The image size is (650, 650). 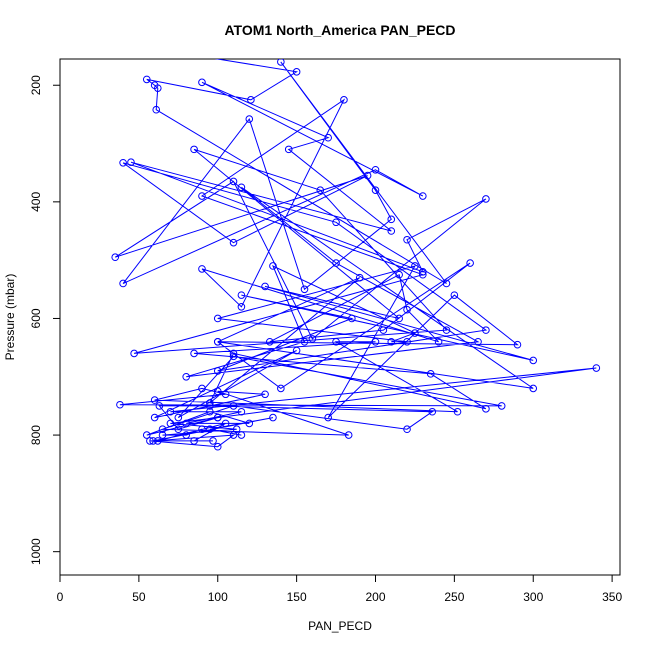 I want to click on x-axis-label: PAN_PECD, so click(x=340, y=626).